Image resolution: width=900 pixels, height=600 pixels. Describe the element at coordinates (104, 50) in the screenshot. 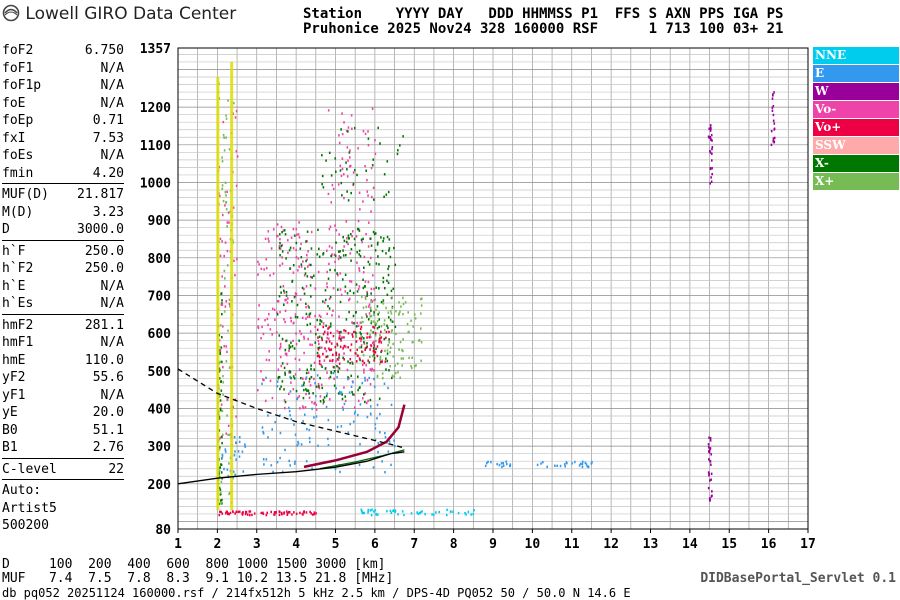

I see `param-value: 6.750` at that location.